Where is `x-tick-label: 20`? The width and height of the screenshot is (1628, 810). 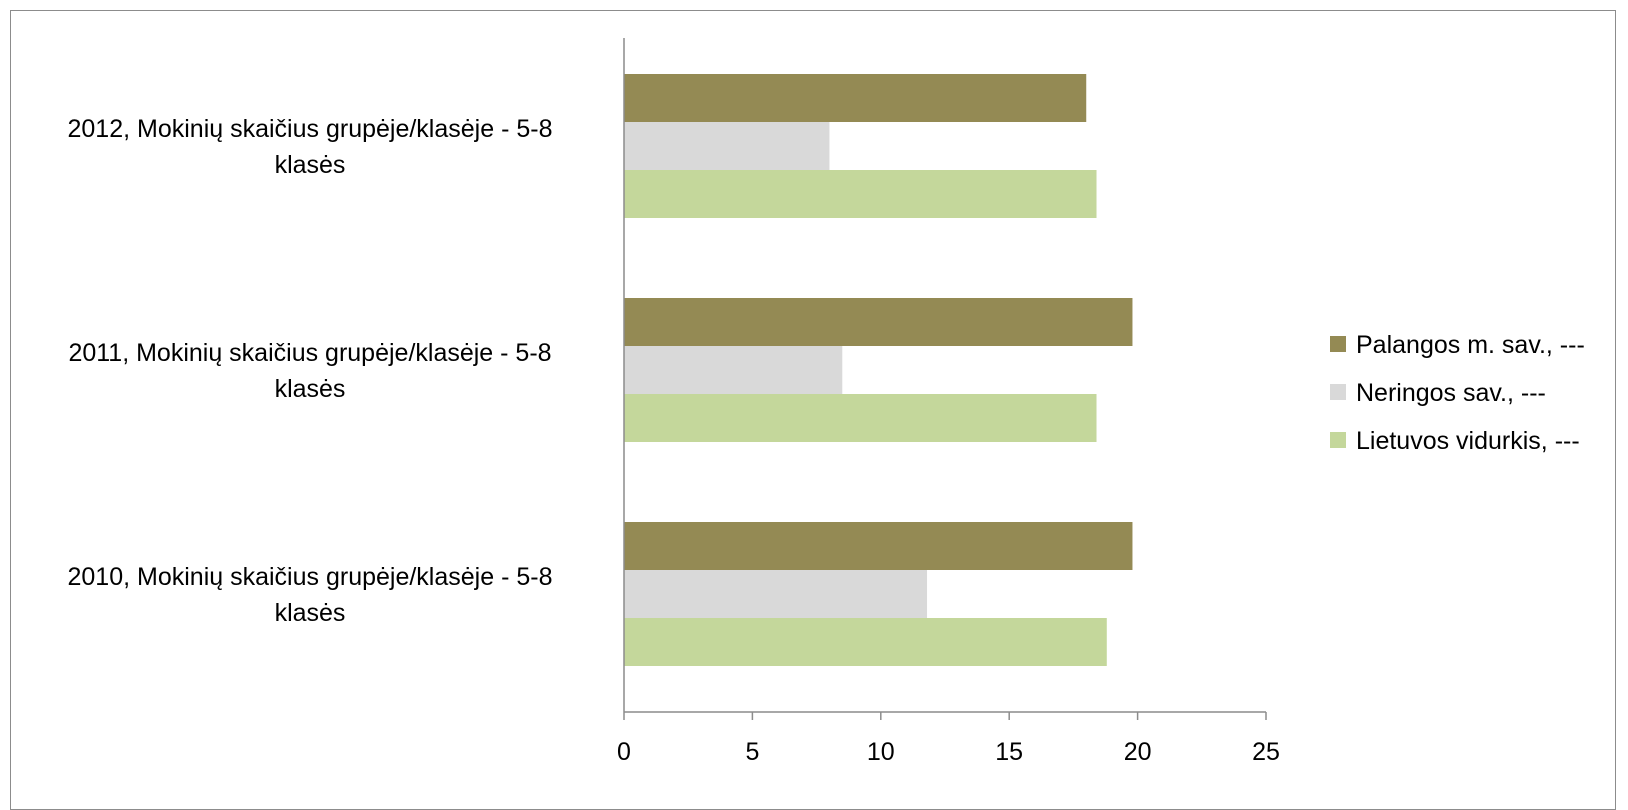
x-tick-label: 20 is located at coordinates (1138, 752).